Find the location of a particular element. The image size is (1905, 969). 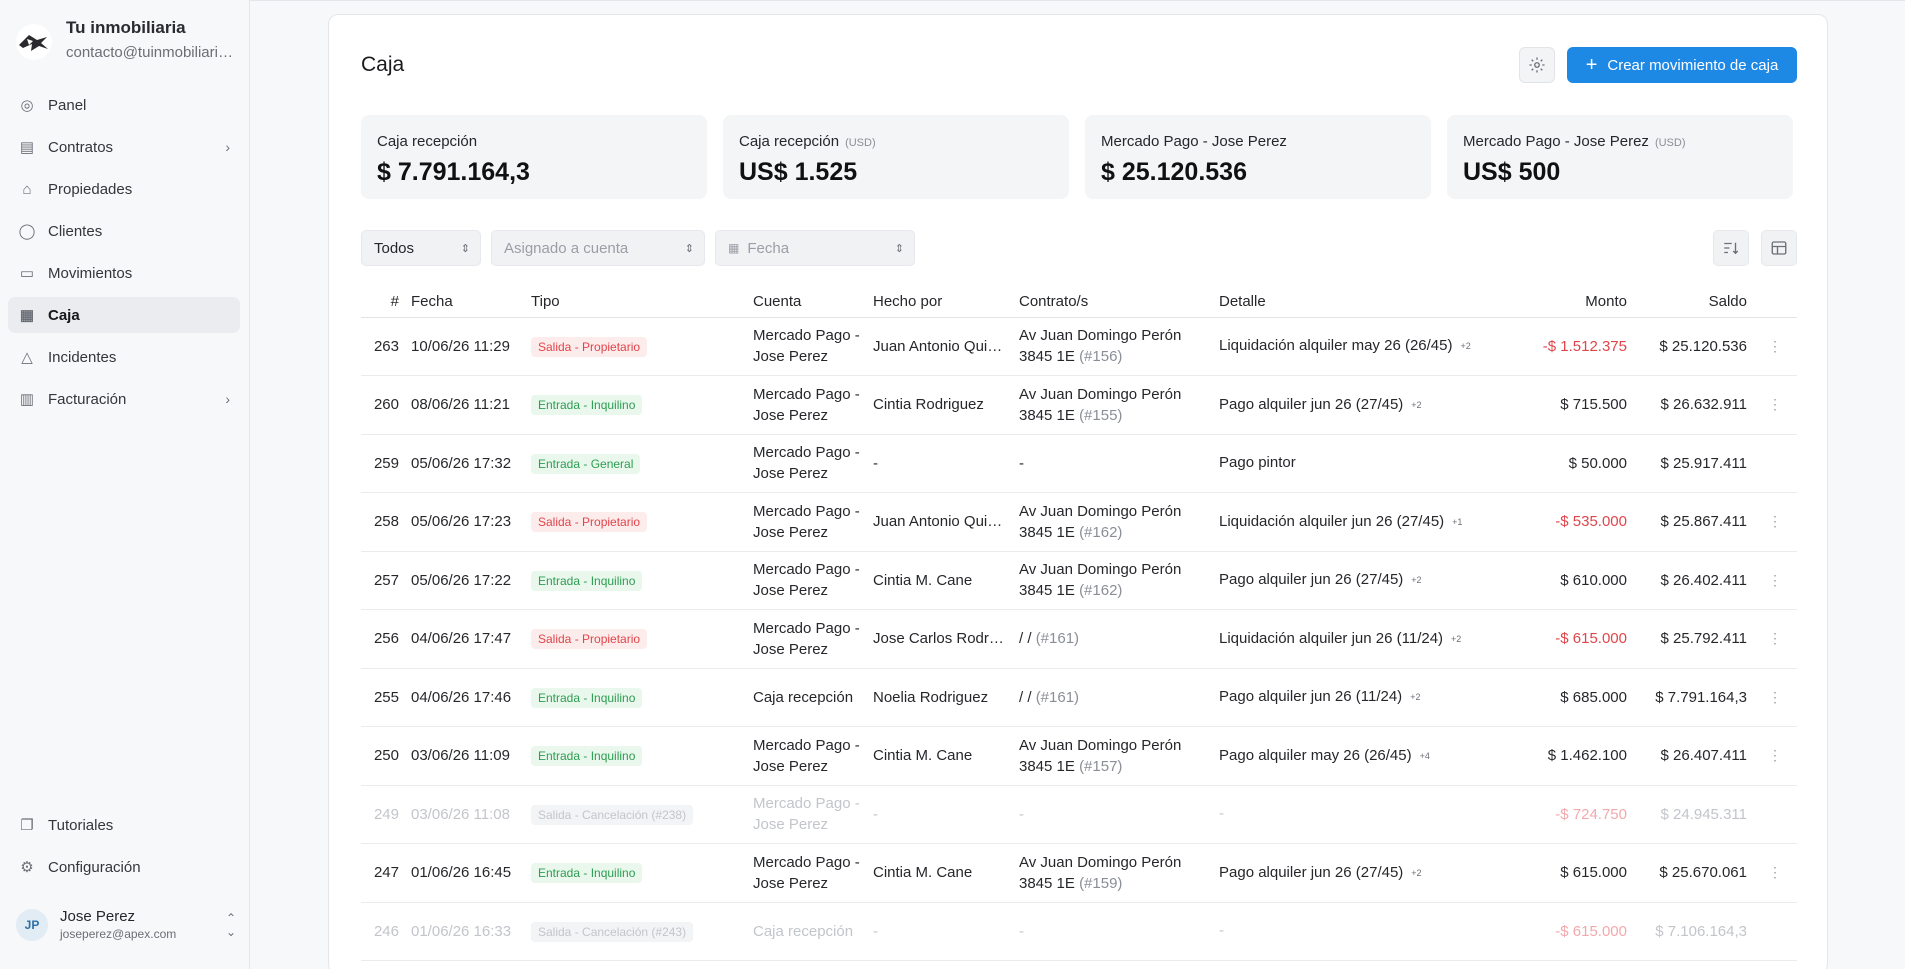

cell-balance: $ 25.792.411 is located at coordinates (1693, 639).